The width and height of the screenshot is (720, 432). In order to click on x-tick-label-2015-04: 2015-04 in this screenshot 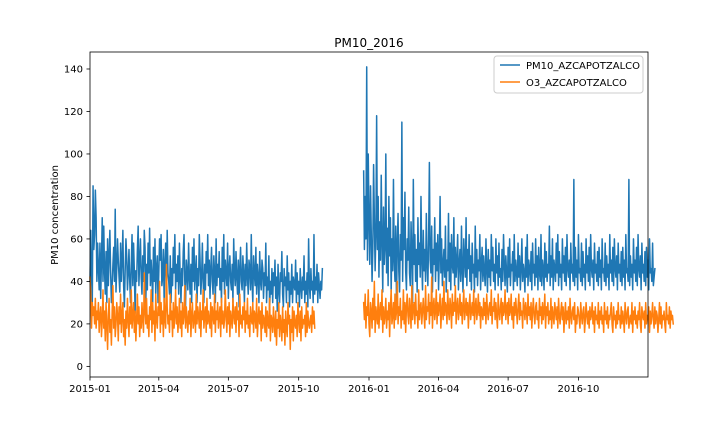, I will do `click(159, 389)`.